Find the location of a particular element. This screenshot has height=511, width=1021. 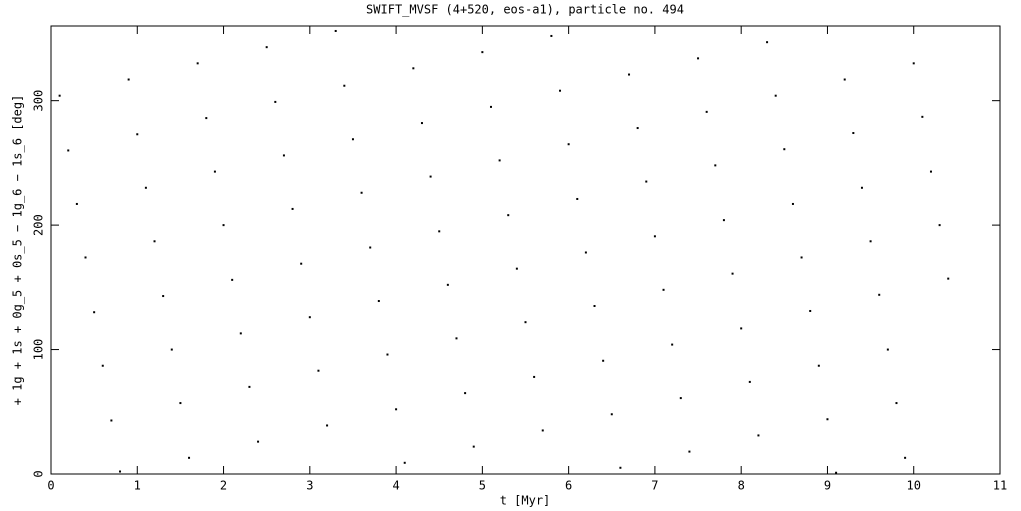

x-tick-label: 1 is located at coordinates (137, 486).